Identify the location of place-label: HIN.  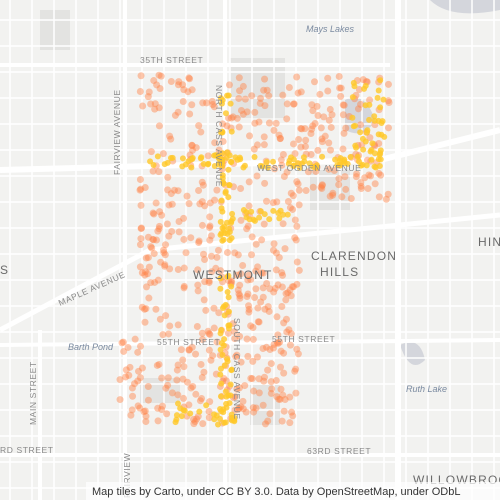
(489, 242).